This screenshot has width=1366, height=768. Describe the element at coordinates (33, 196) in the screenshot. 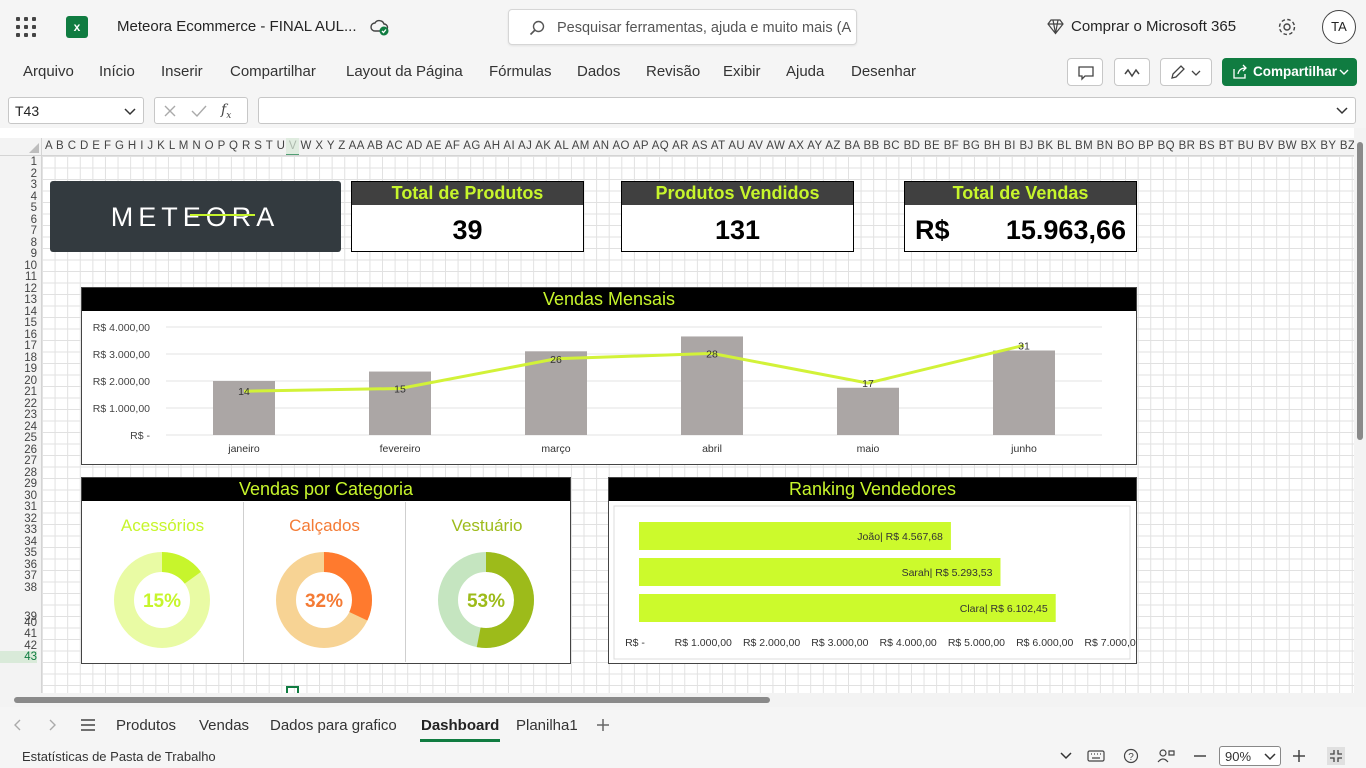

I see `row-header: 4` at that location.